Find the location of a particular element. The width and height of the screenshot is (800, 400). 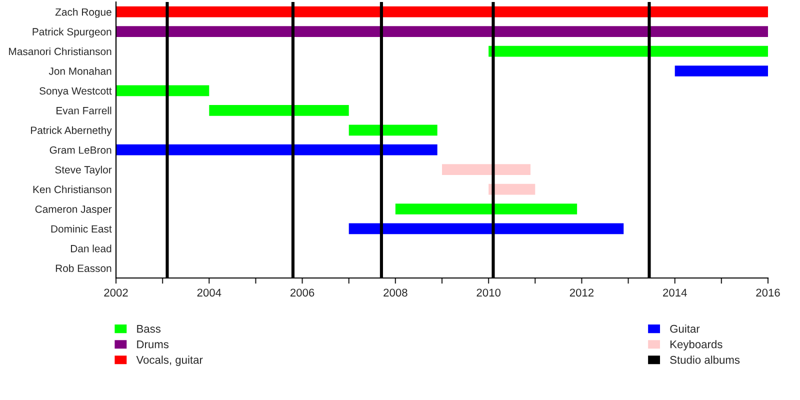

x-tick-label: 2012 is located at coordinates (582, 292).